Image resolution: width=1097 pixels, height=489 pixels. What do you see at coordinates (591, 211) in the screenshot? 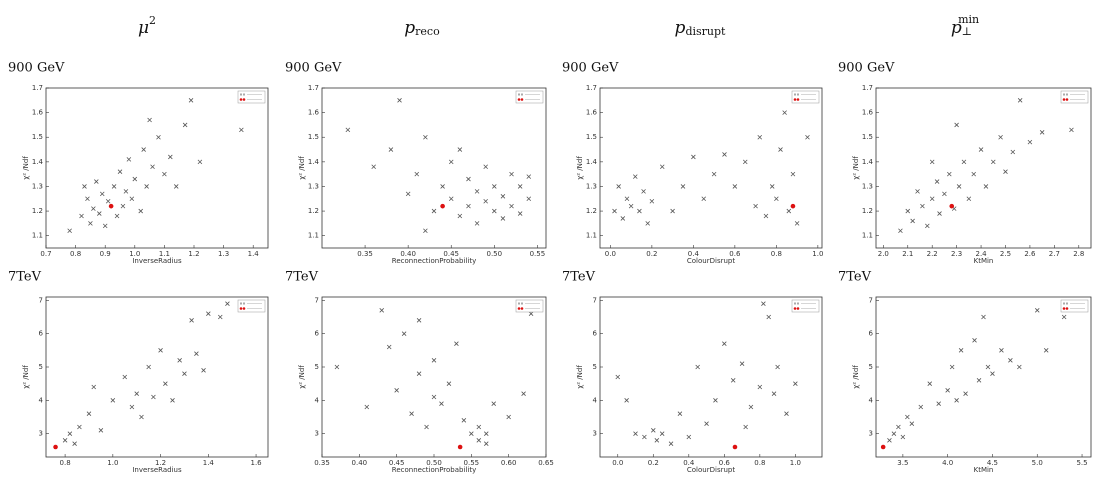
I see `y-tick-label: 1.2` at bounding box center [591, 211].